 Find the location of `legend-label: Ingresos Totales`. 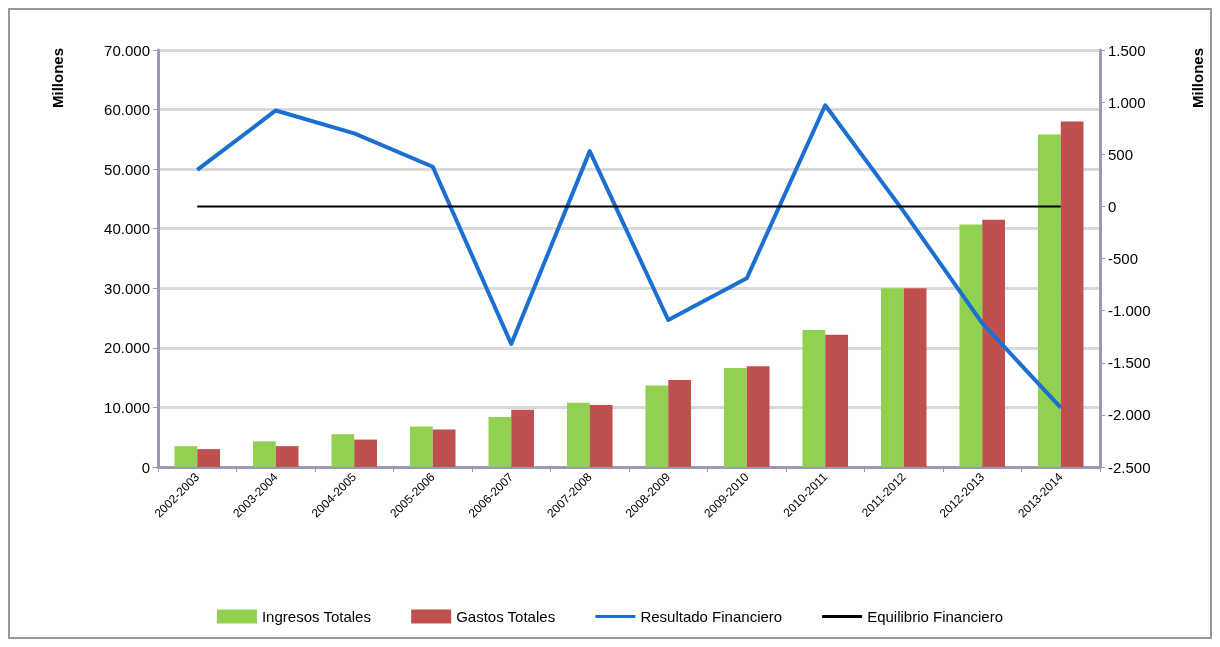

legend-label: Ingresos Totales is located at coordinates (316, 616).